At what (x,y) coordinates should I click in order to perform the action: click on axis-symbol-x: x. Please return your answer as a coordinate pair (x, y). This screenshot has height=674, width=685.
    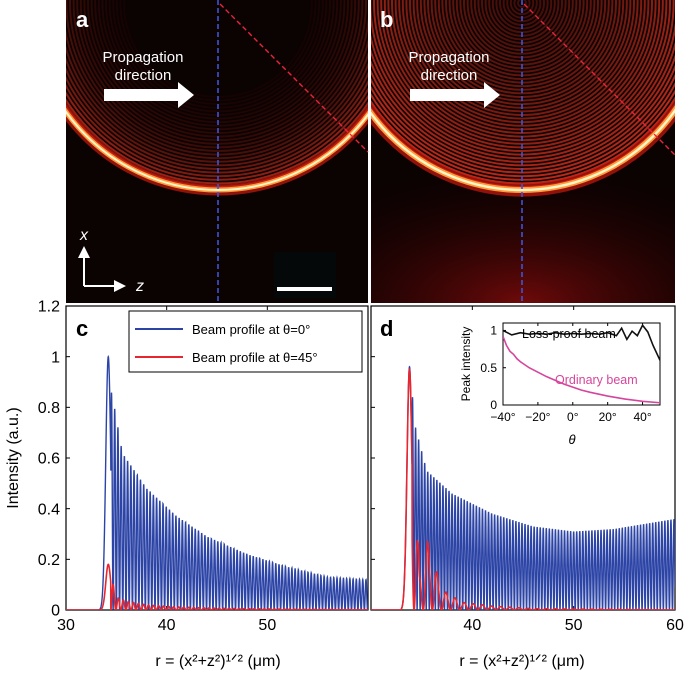
    Looking at the image, I should click on (84, 235).